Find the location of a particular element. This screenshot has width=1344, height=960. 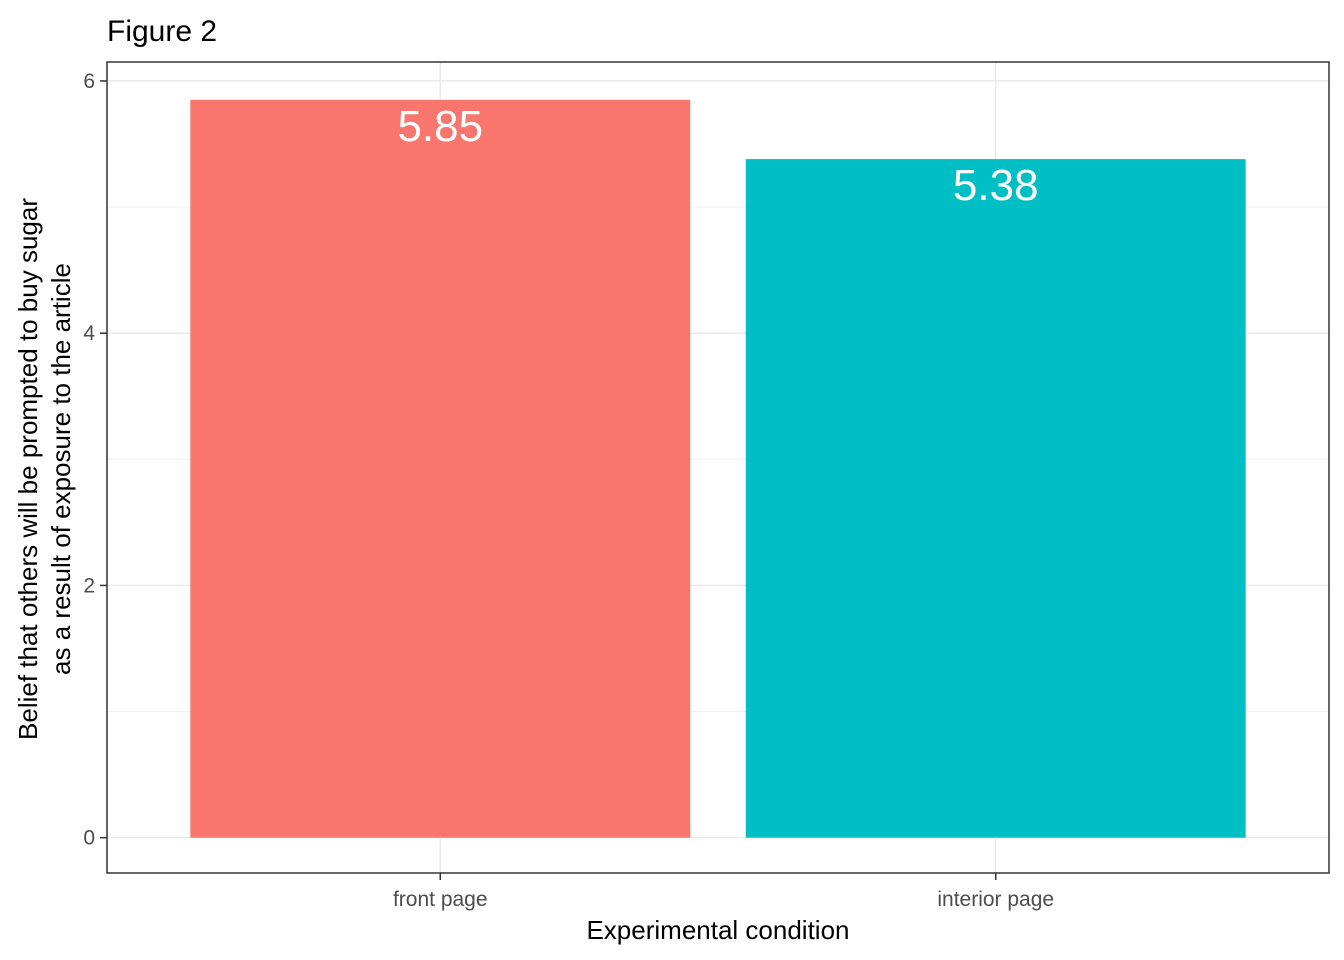

bar-value-label: 5.38 is located at coordinates (996, 185).